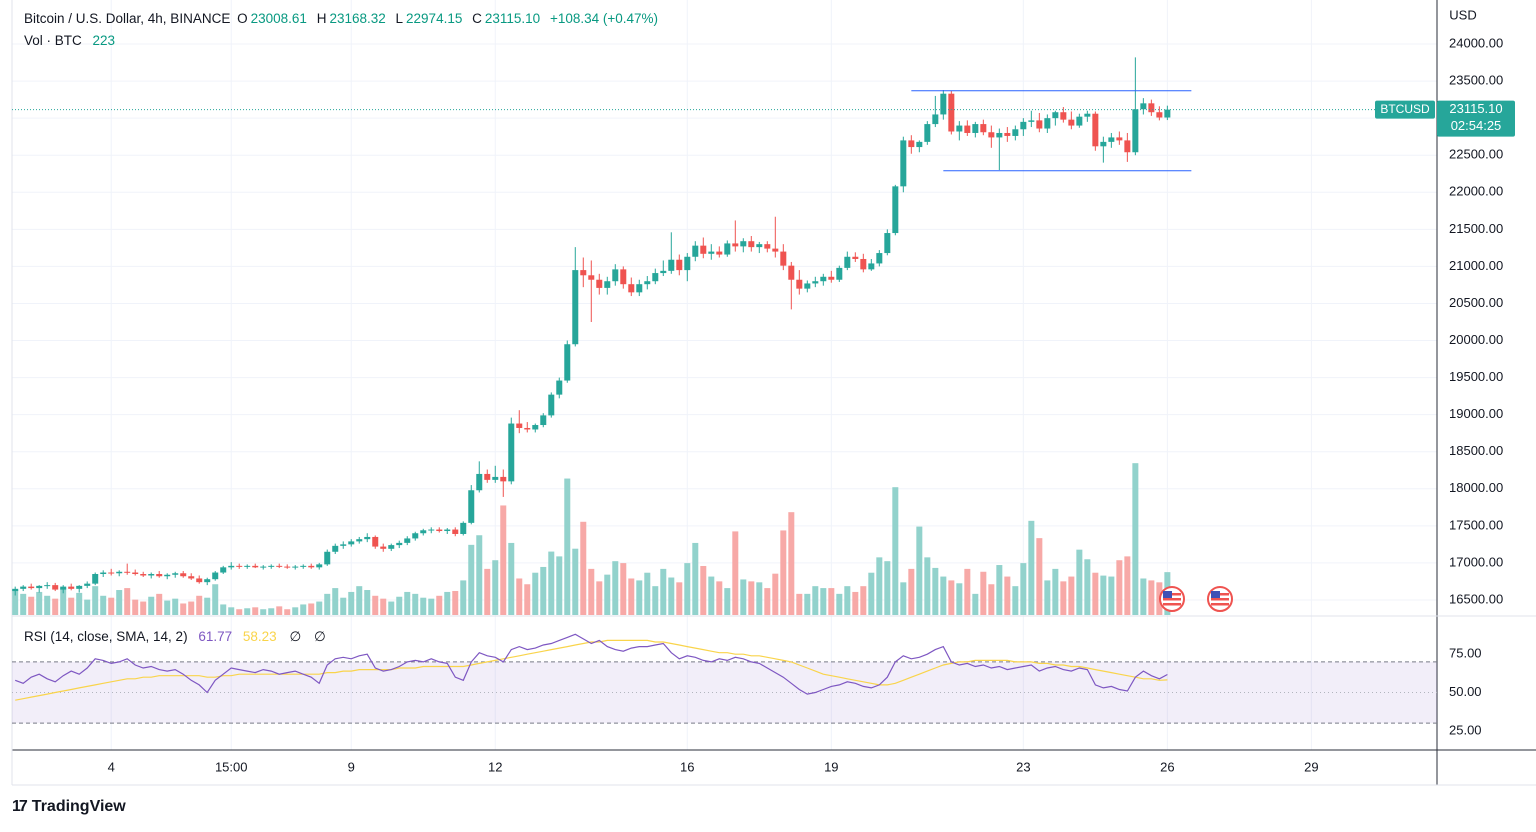 The image size is (1536, 832). What do you see at coordinates (1475, 108) in the screenshot?
I see `price-tag: 23115.10` at bounding box center [1475, 108].